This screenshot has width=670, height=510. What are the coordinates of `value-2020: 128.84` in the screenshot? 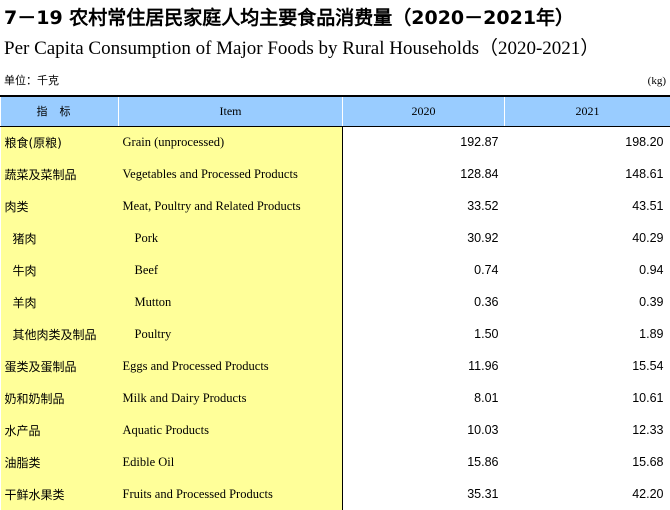 It's located at (479, 174).